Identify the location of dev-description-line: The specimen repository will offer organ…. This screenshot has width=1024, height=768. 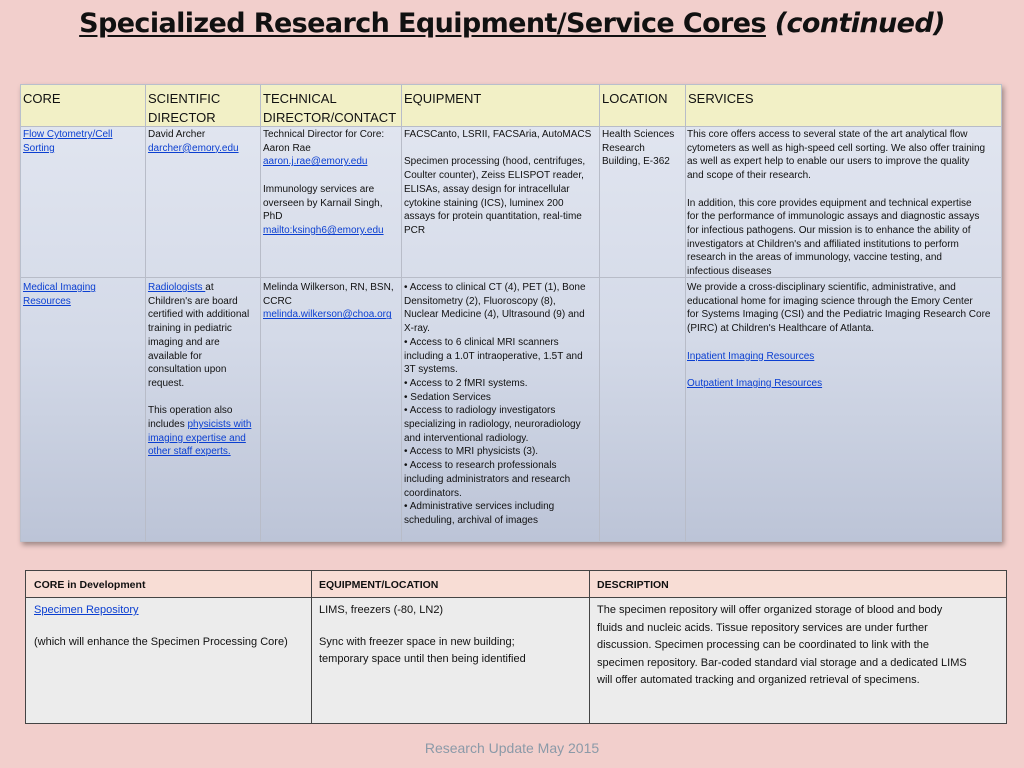
(770, 610).